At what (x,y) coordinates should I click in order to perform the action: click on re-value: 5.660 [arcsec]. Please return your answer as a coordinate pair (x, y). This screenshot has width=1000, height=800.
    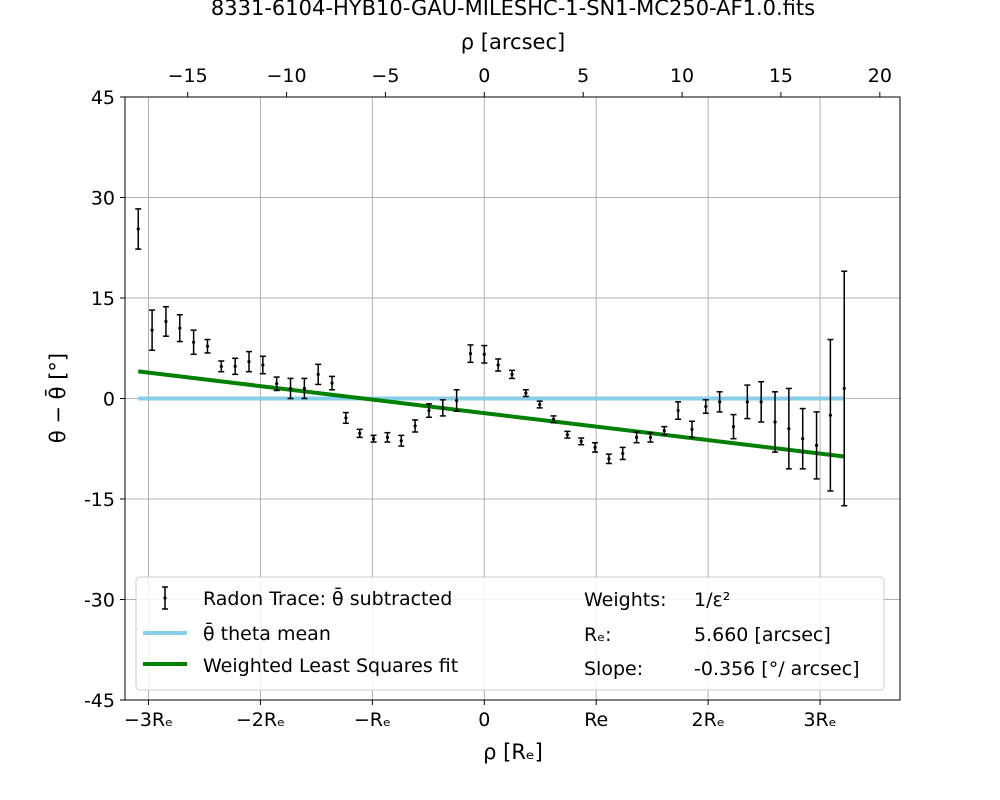
    Looking at the image, I should click on (762, 635).